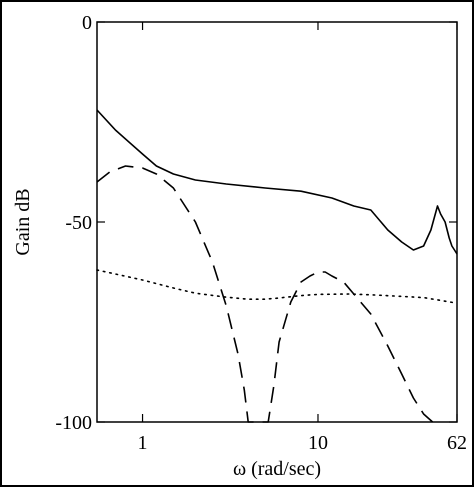 This screenshot has height=489, width=474. Describe the element at coordinates (23, 221) in the screenshot. I see `y-axis-label: Gain dB` at that location.